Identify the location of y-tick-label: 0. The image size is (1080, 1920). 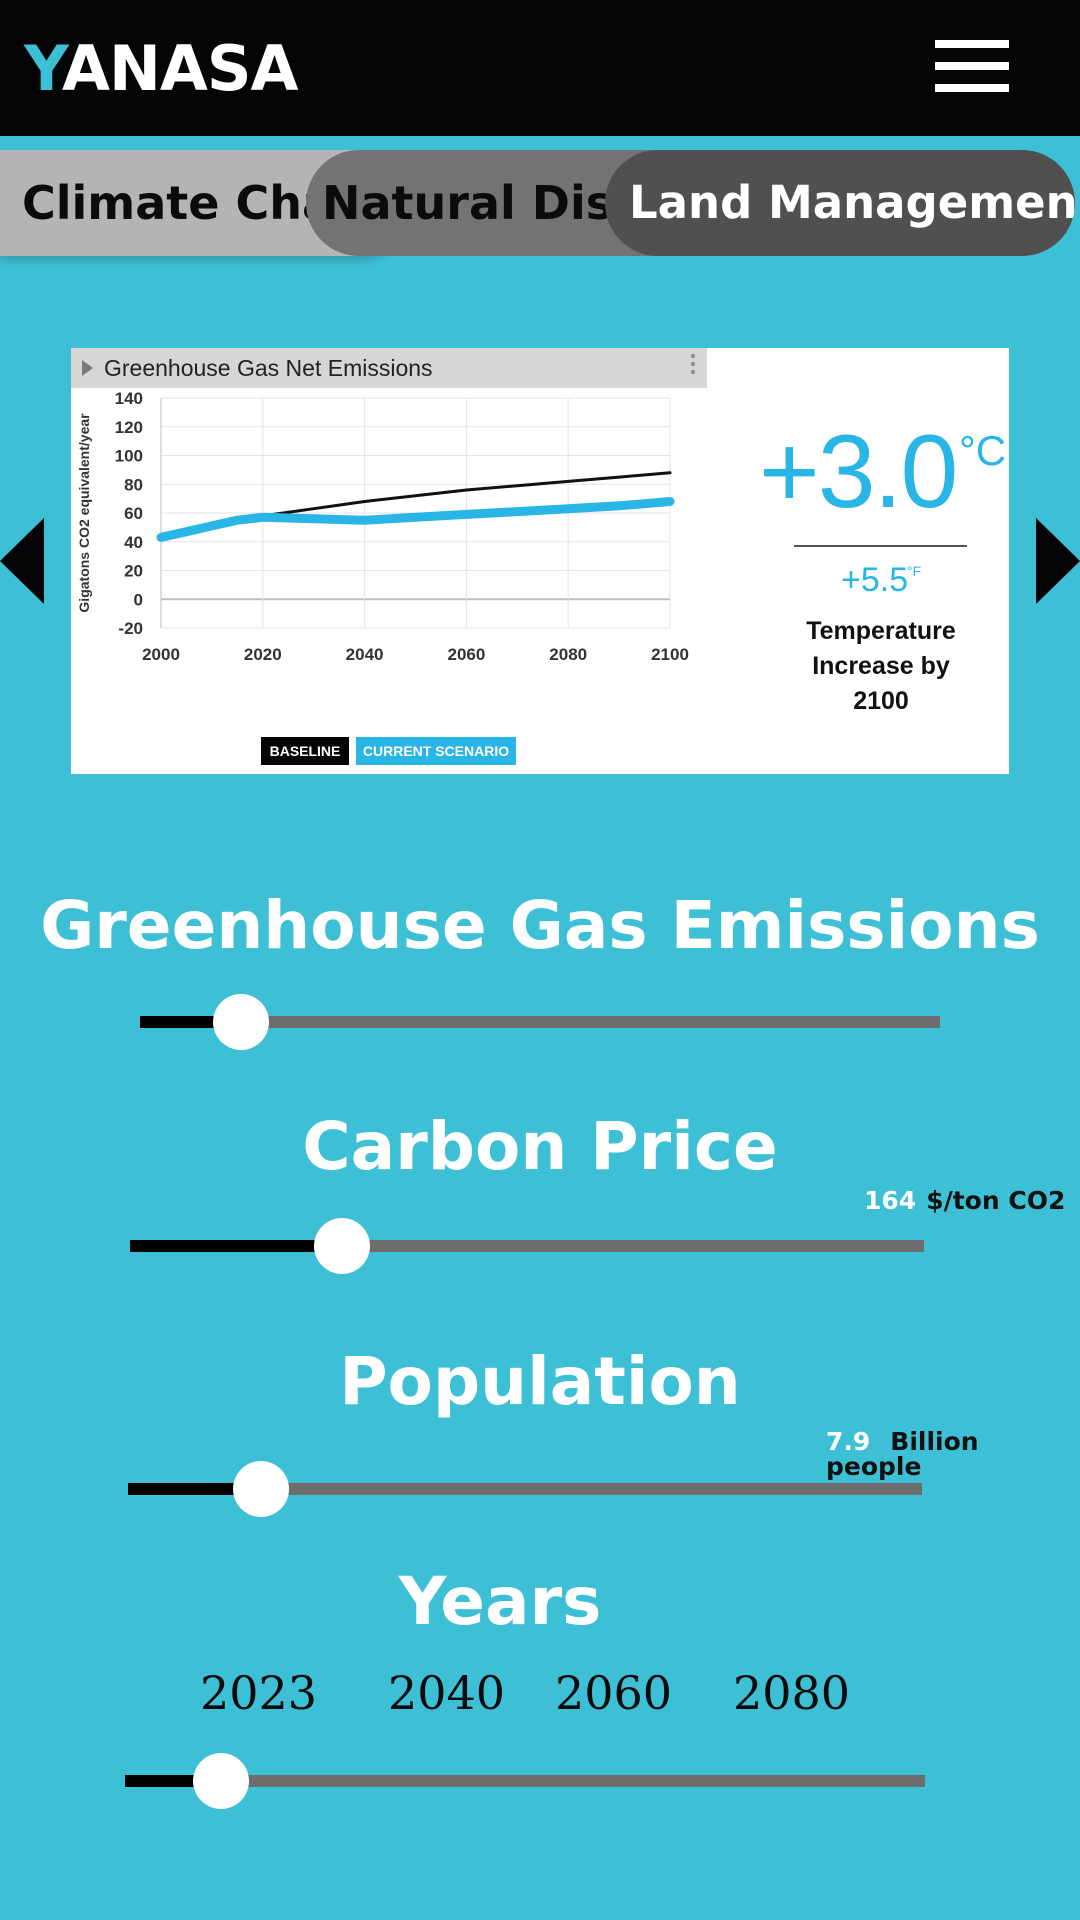
(138, 599).